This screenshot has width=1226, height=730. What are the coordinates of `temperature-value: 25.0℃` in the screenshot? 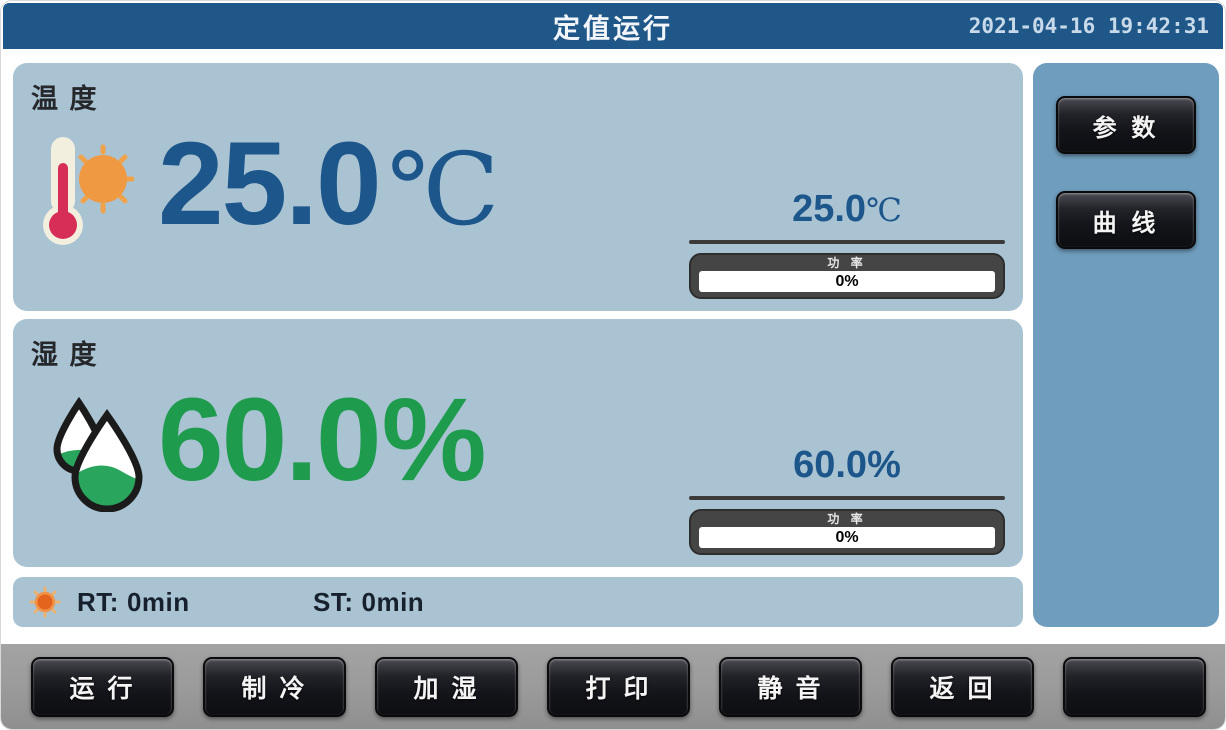 It's located at (329, 184).